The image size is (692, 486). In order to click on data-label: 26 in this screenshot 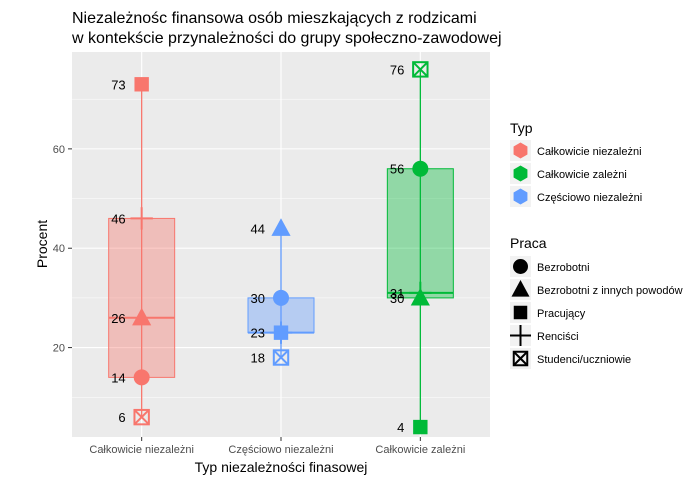, I will do `click(118, 318)`.